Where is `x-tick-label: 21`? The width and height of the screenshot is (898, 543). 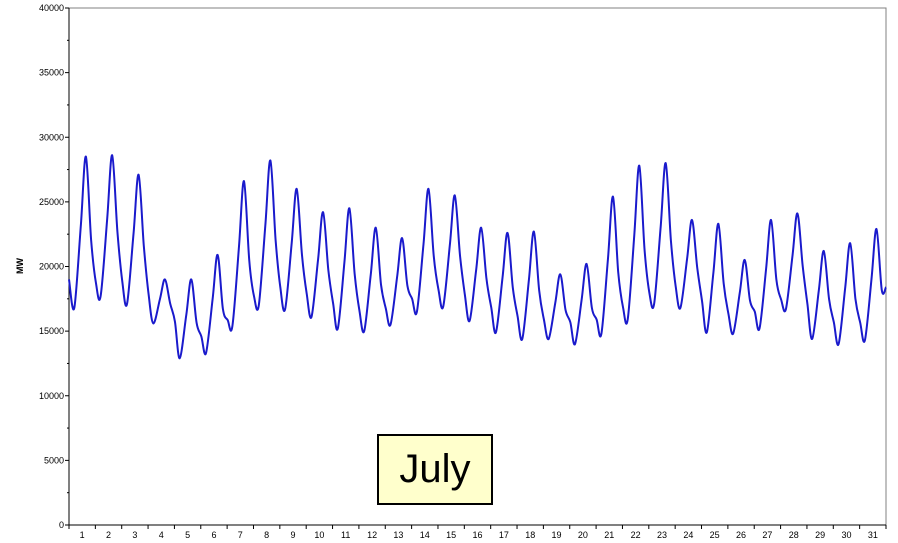
x-tick-label: 21 is located at coordinates (609, 535).